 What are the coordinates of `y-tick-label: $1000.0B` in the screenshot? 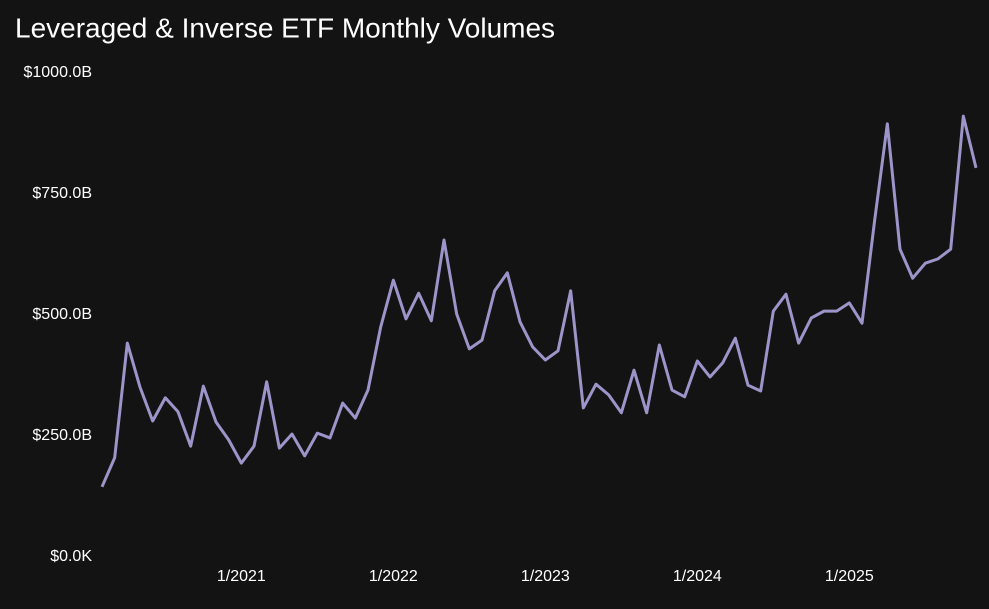 It's located at (57, 72).